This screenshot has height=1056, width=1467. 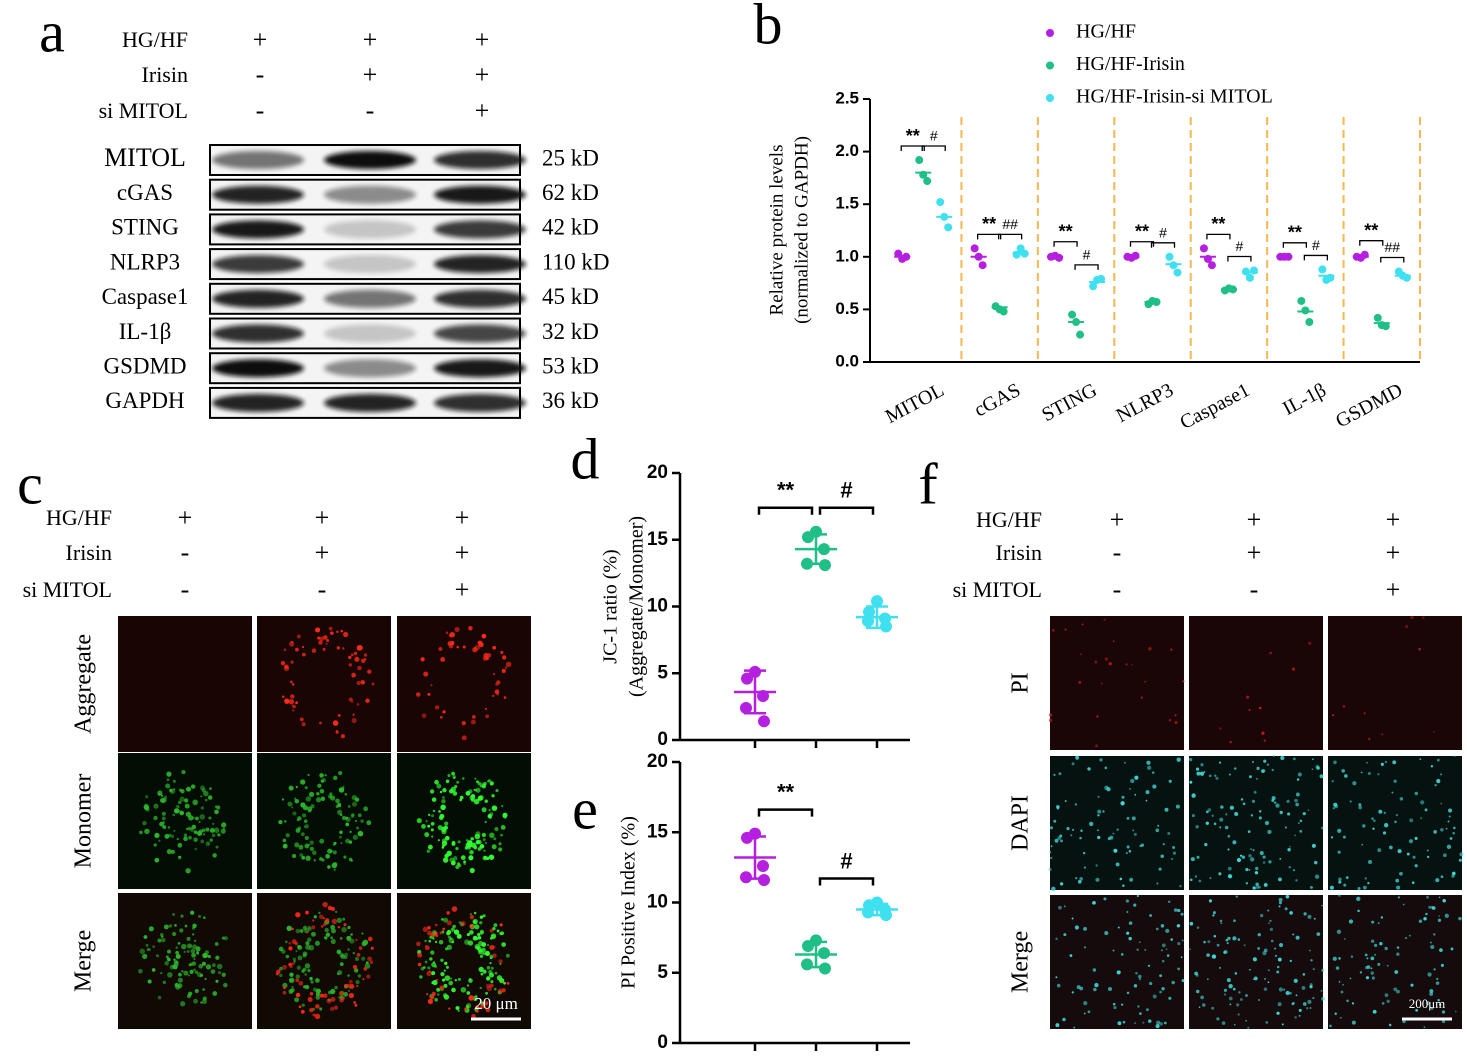 I want to click on row-label: Merge, so click(x=84, y=961).